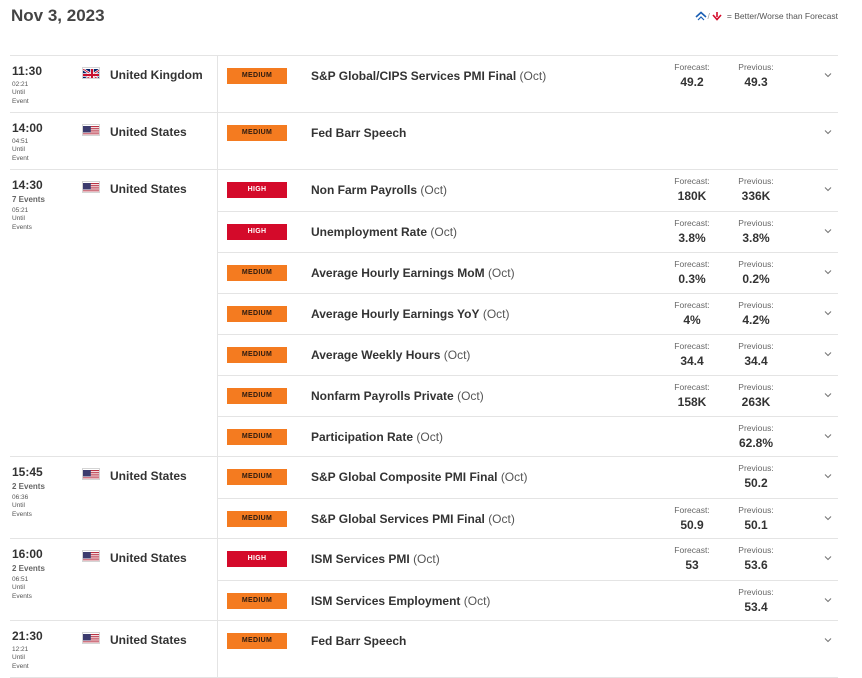  I want to click on forecast-cell: Forecast: 158K, so click(692, 395).